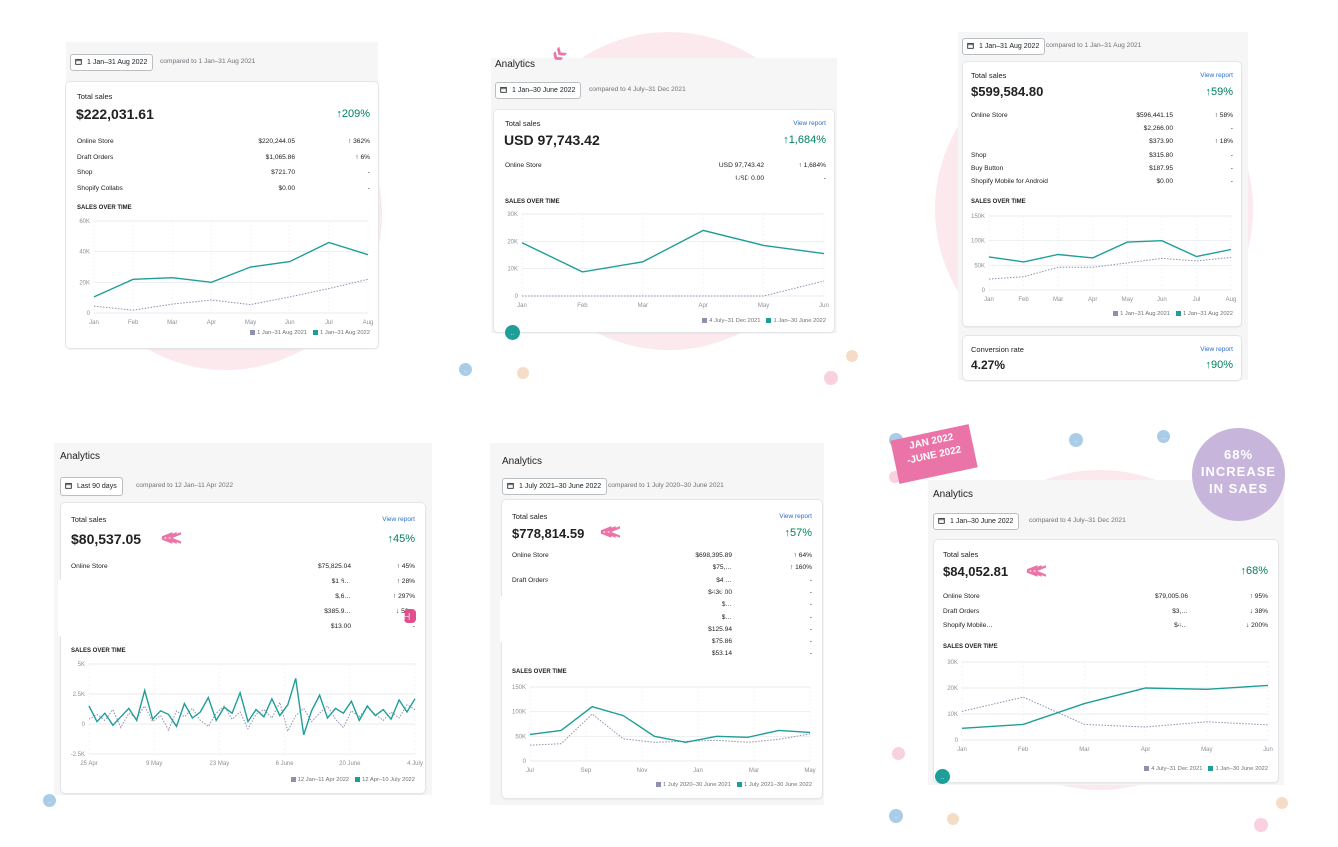  I want to click on x-tick-label: 6 June, so click(285, 764).